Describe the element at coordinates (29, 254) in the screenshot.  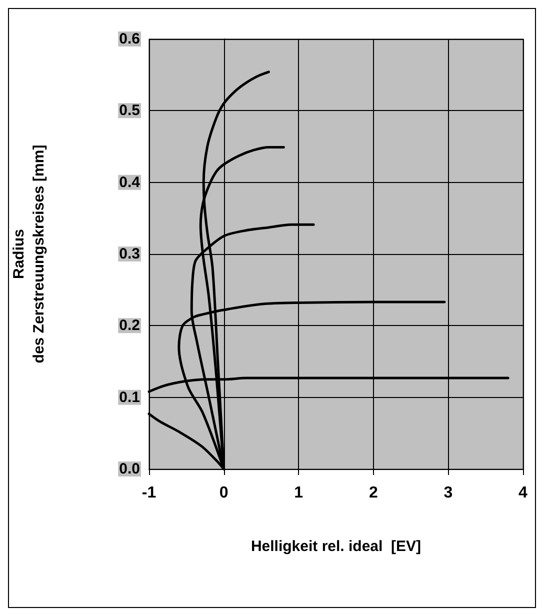
I see `y-axis-title: Radius des Zerstreuungskreises [mm]` at that location.